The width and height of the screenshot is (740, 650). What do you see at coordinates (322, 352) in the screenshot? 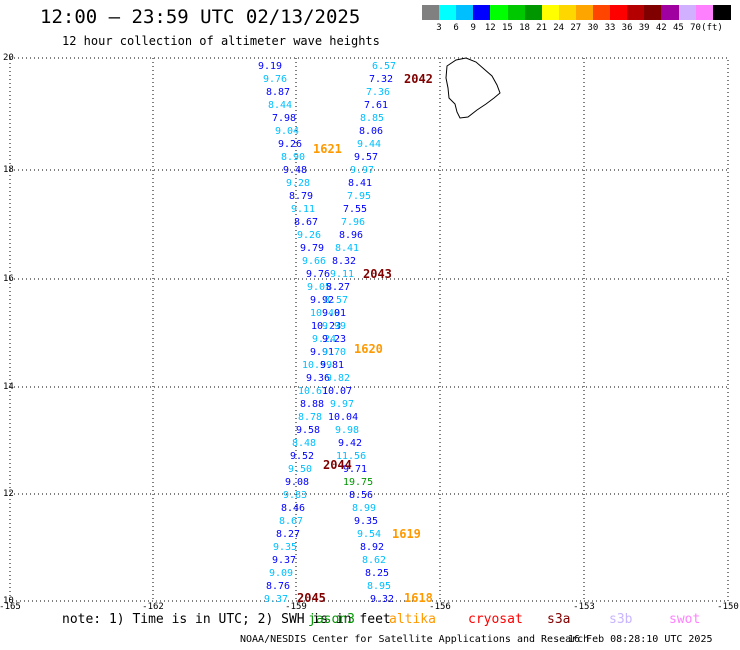
I see `wave-height-value: 9.91` at bounding box center [322, 352].